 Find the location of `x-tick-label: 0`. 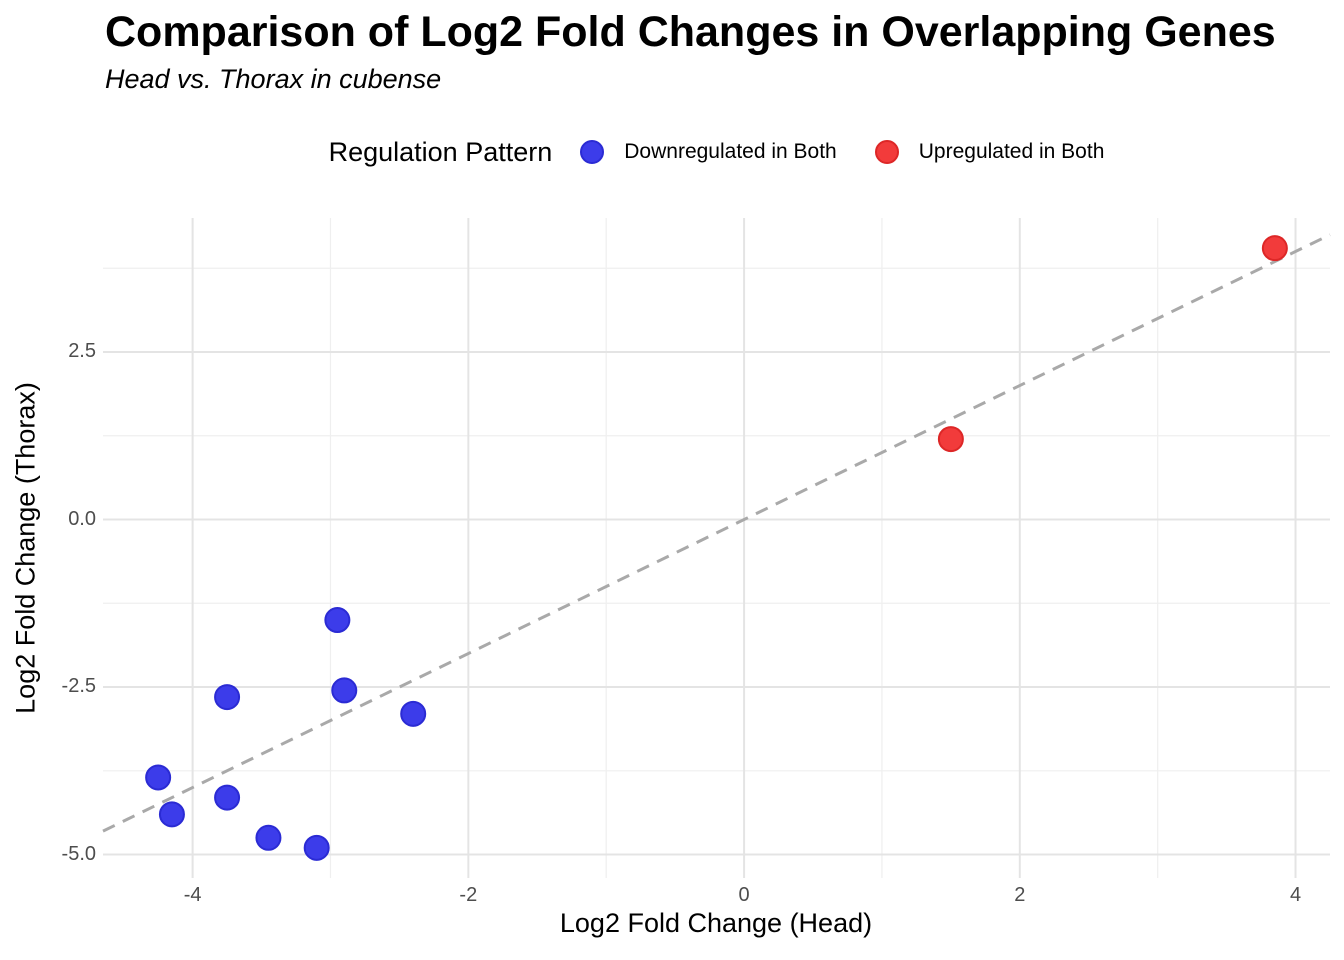

x-tick-label: 0 is located at coordinates (744, 895).